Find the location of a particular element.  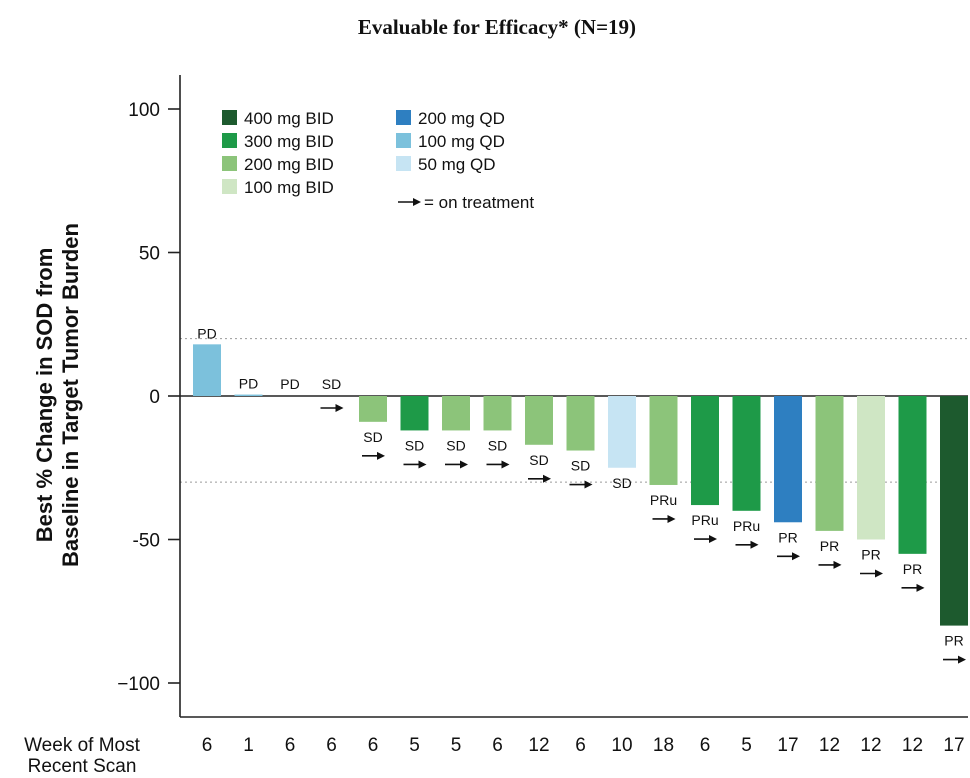

week-label-16: 12 is located at coordinates (829, 745).